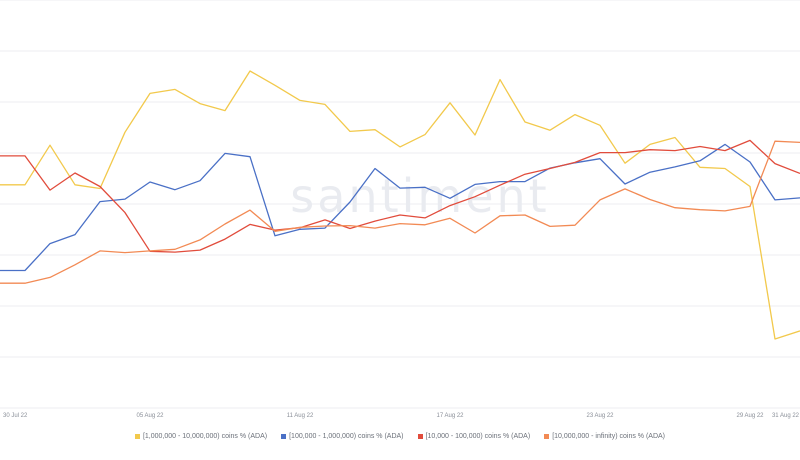 The image size is (800, 460). Describe the element at coordinates (346, 436) in the screenshot. I see `legend-label: [100,000 - 1,000,000) coins % (ADA)` at that location.